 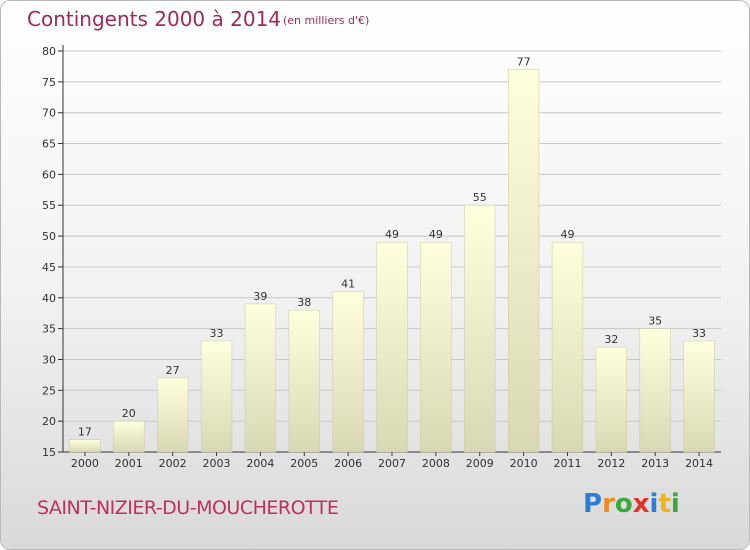 What do you see at coordinates (173, 415) in the screenshot?
I see `bar-2002` at bounding box center [173, 415].